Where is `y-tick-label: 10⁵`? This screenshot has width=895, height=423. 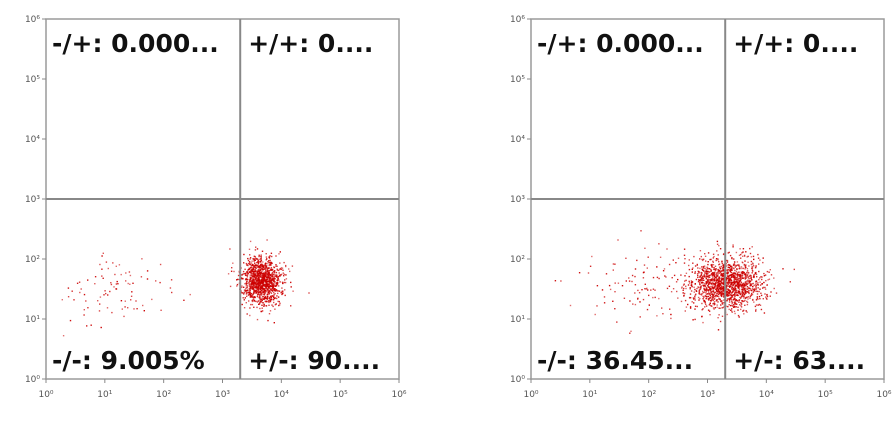
y-tick-label: 10⁵ is located at coordinates (32, 80).